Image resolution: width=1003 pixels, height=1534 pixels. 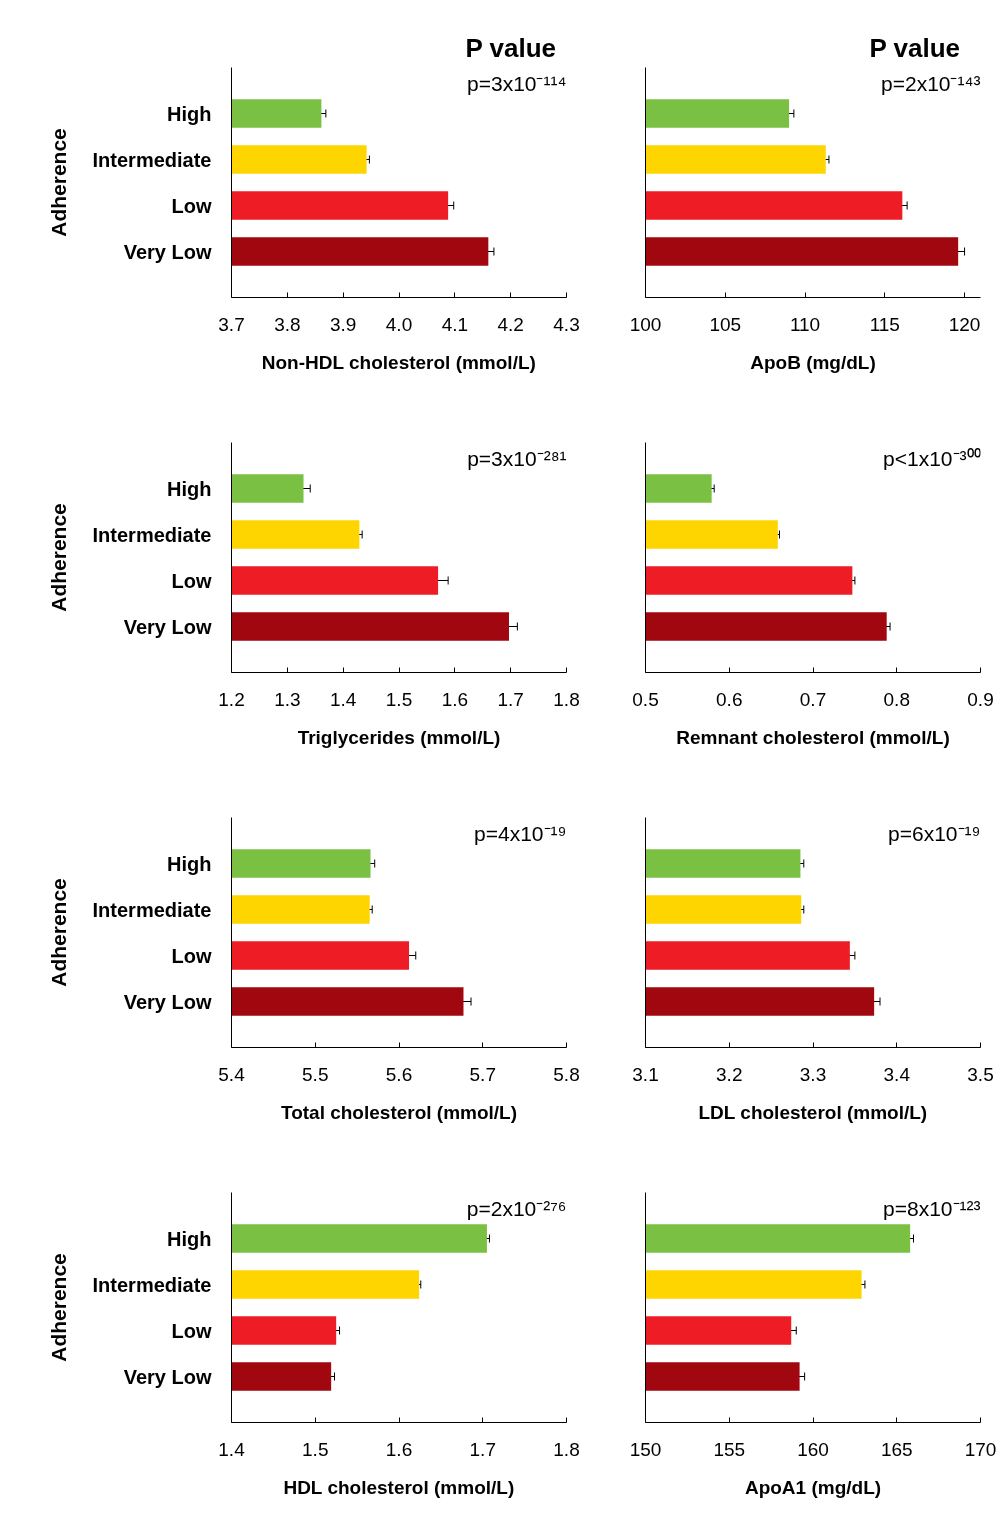 I want to click on x-tick-label: 0.8, so click(x=896, y=699).